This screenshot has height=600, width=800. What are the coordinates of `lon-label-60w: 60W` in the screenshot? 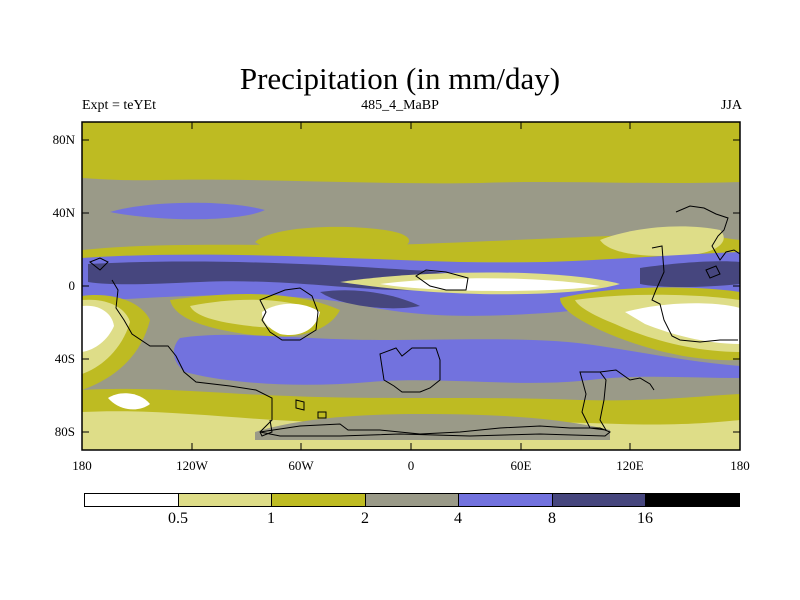 It's located at (301, 465).